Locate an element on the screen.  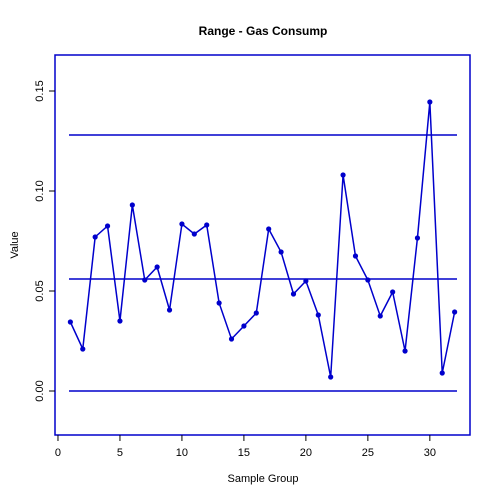
y-tick-label: 0.10 is located at coordinates (40, 190).